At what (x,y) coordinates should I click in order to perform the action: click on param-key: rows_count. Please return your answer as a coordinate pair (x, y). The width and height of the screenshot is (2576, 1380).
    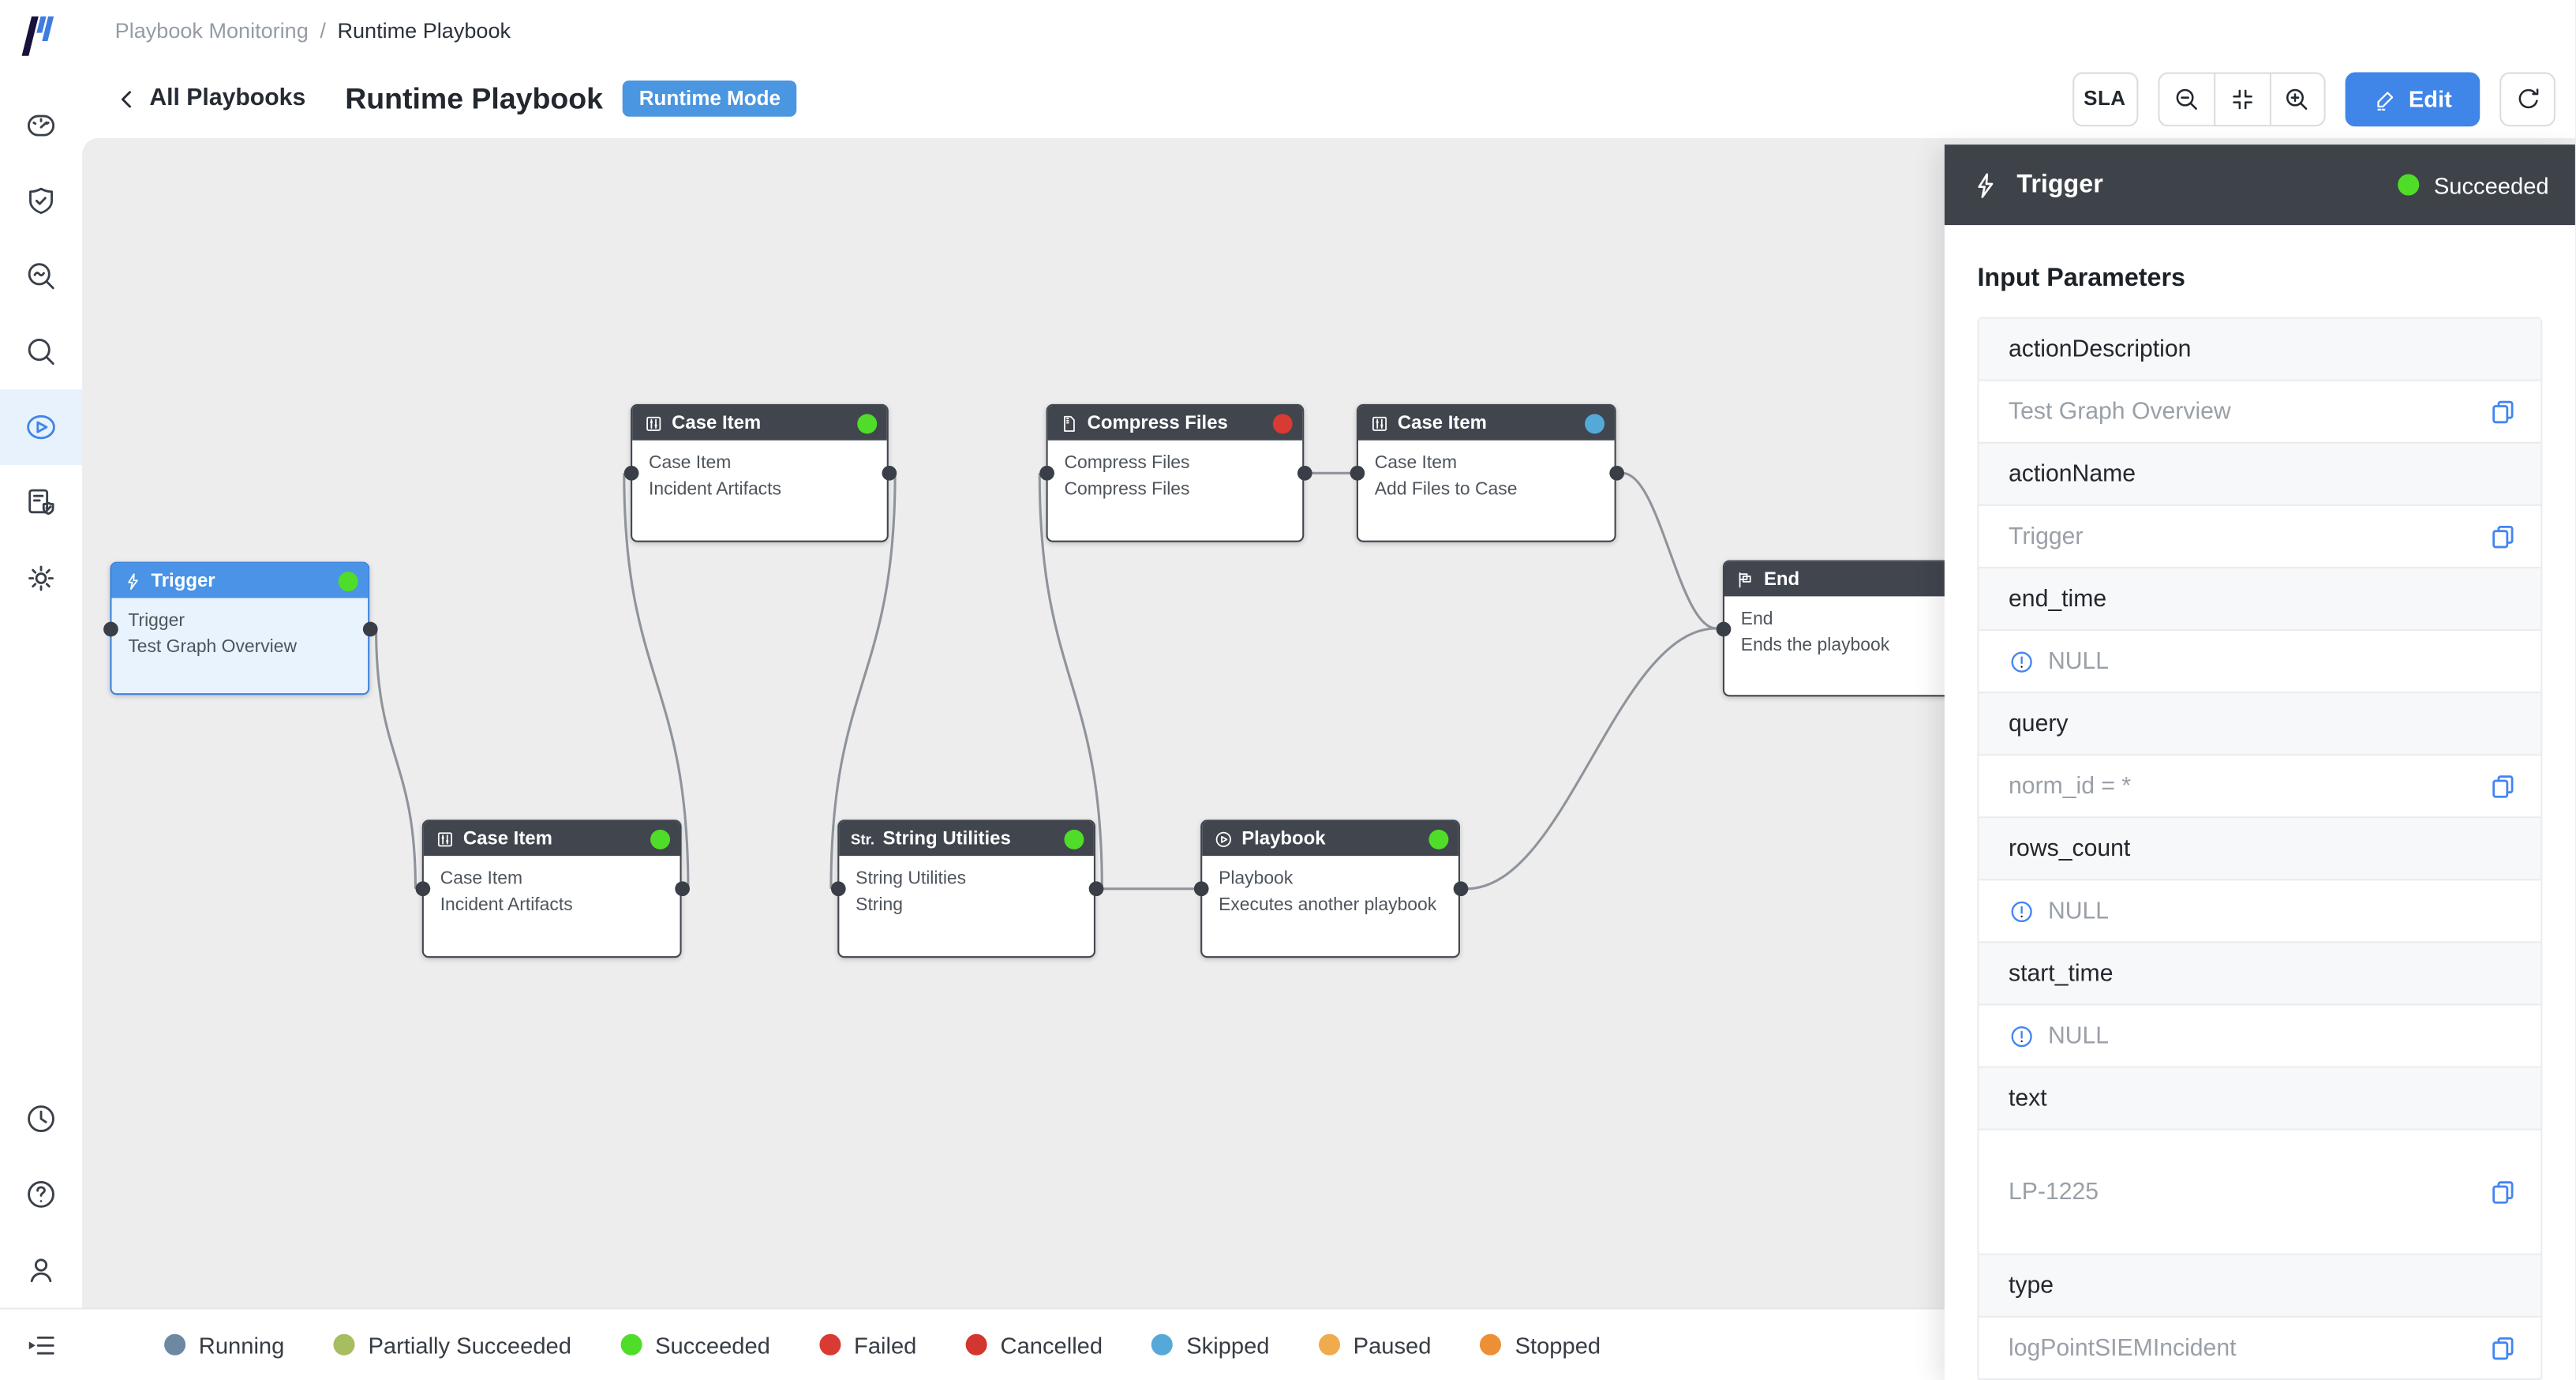
    Looking at the image, I should click on (2260, 849).